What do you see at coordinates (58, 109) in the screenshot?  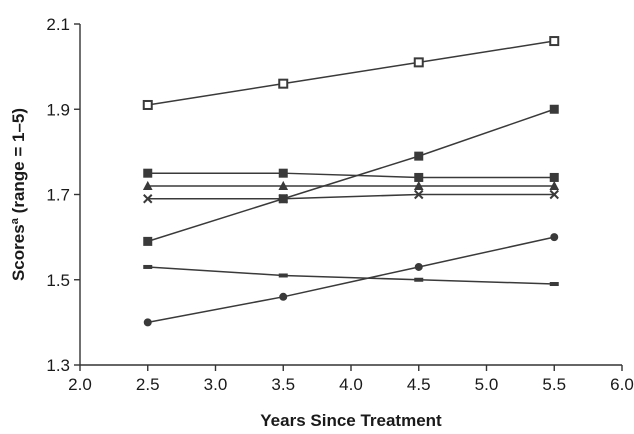 I see `y-tick-label: 1.9` at bounding box center [58, 109].